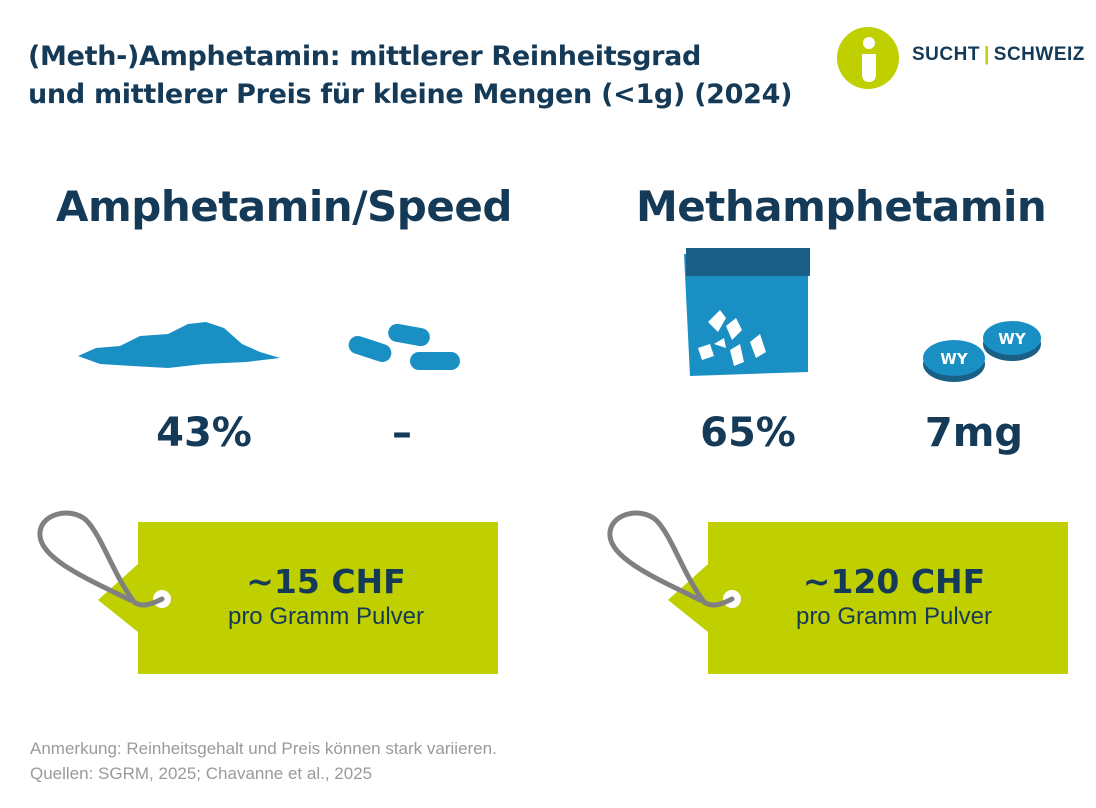  I want to click on pill-imprint-1: WY, so click(954, 359).